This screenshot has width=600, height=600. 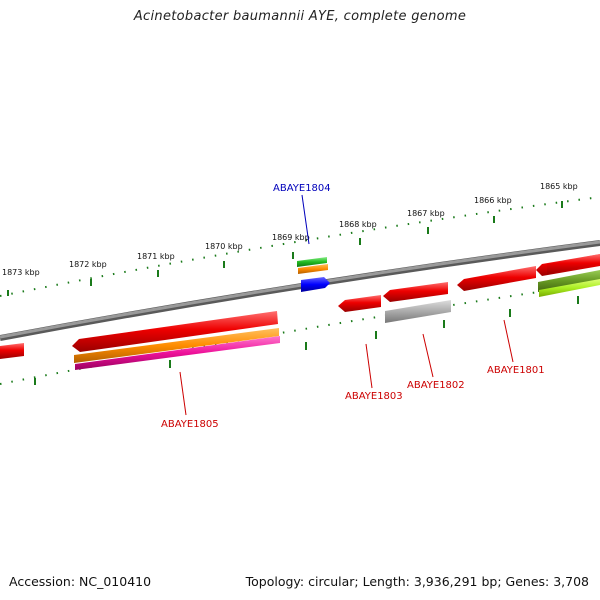 I want to click on tick-label-1871: 1871 kbp, so click(x=156, y=256).